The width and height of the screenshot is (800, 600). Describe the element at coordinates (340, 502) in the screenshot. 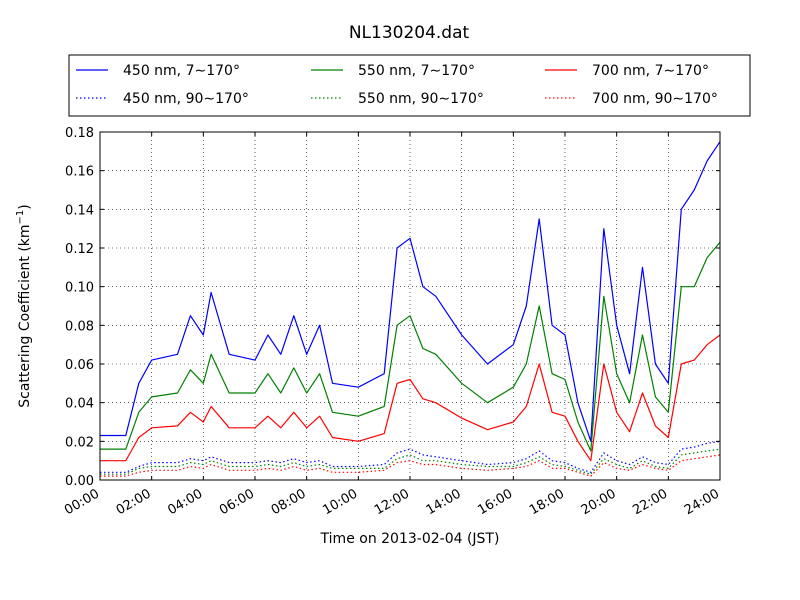

I see `x-tick-label-5: 10:00` at that location.